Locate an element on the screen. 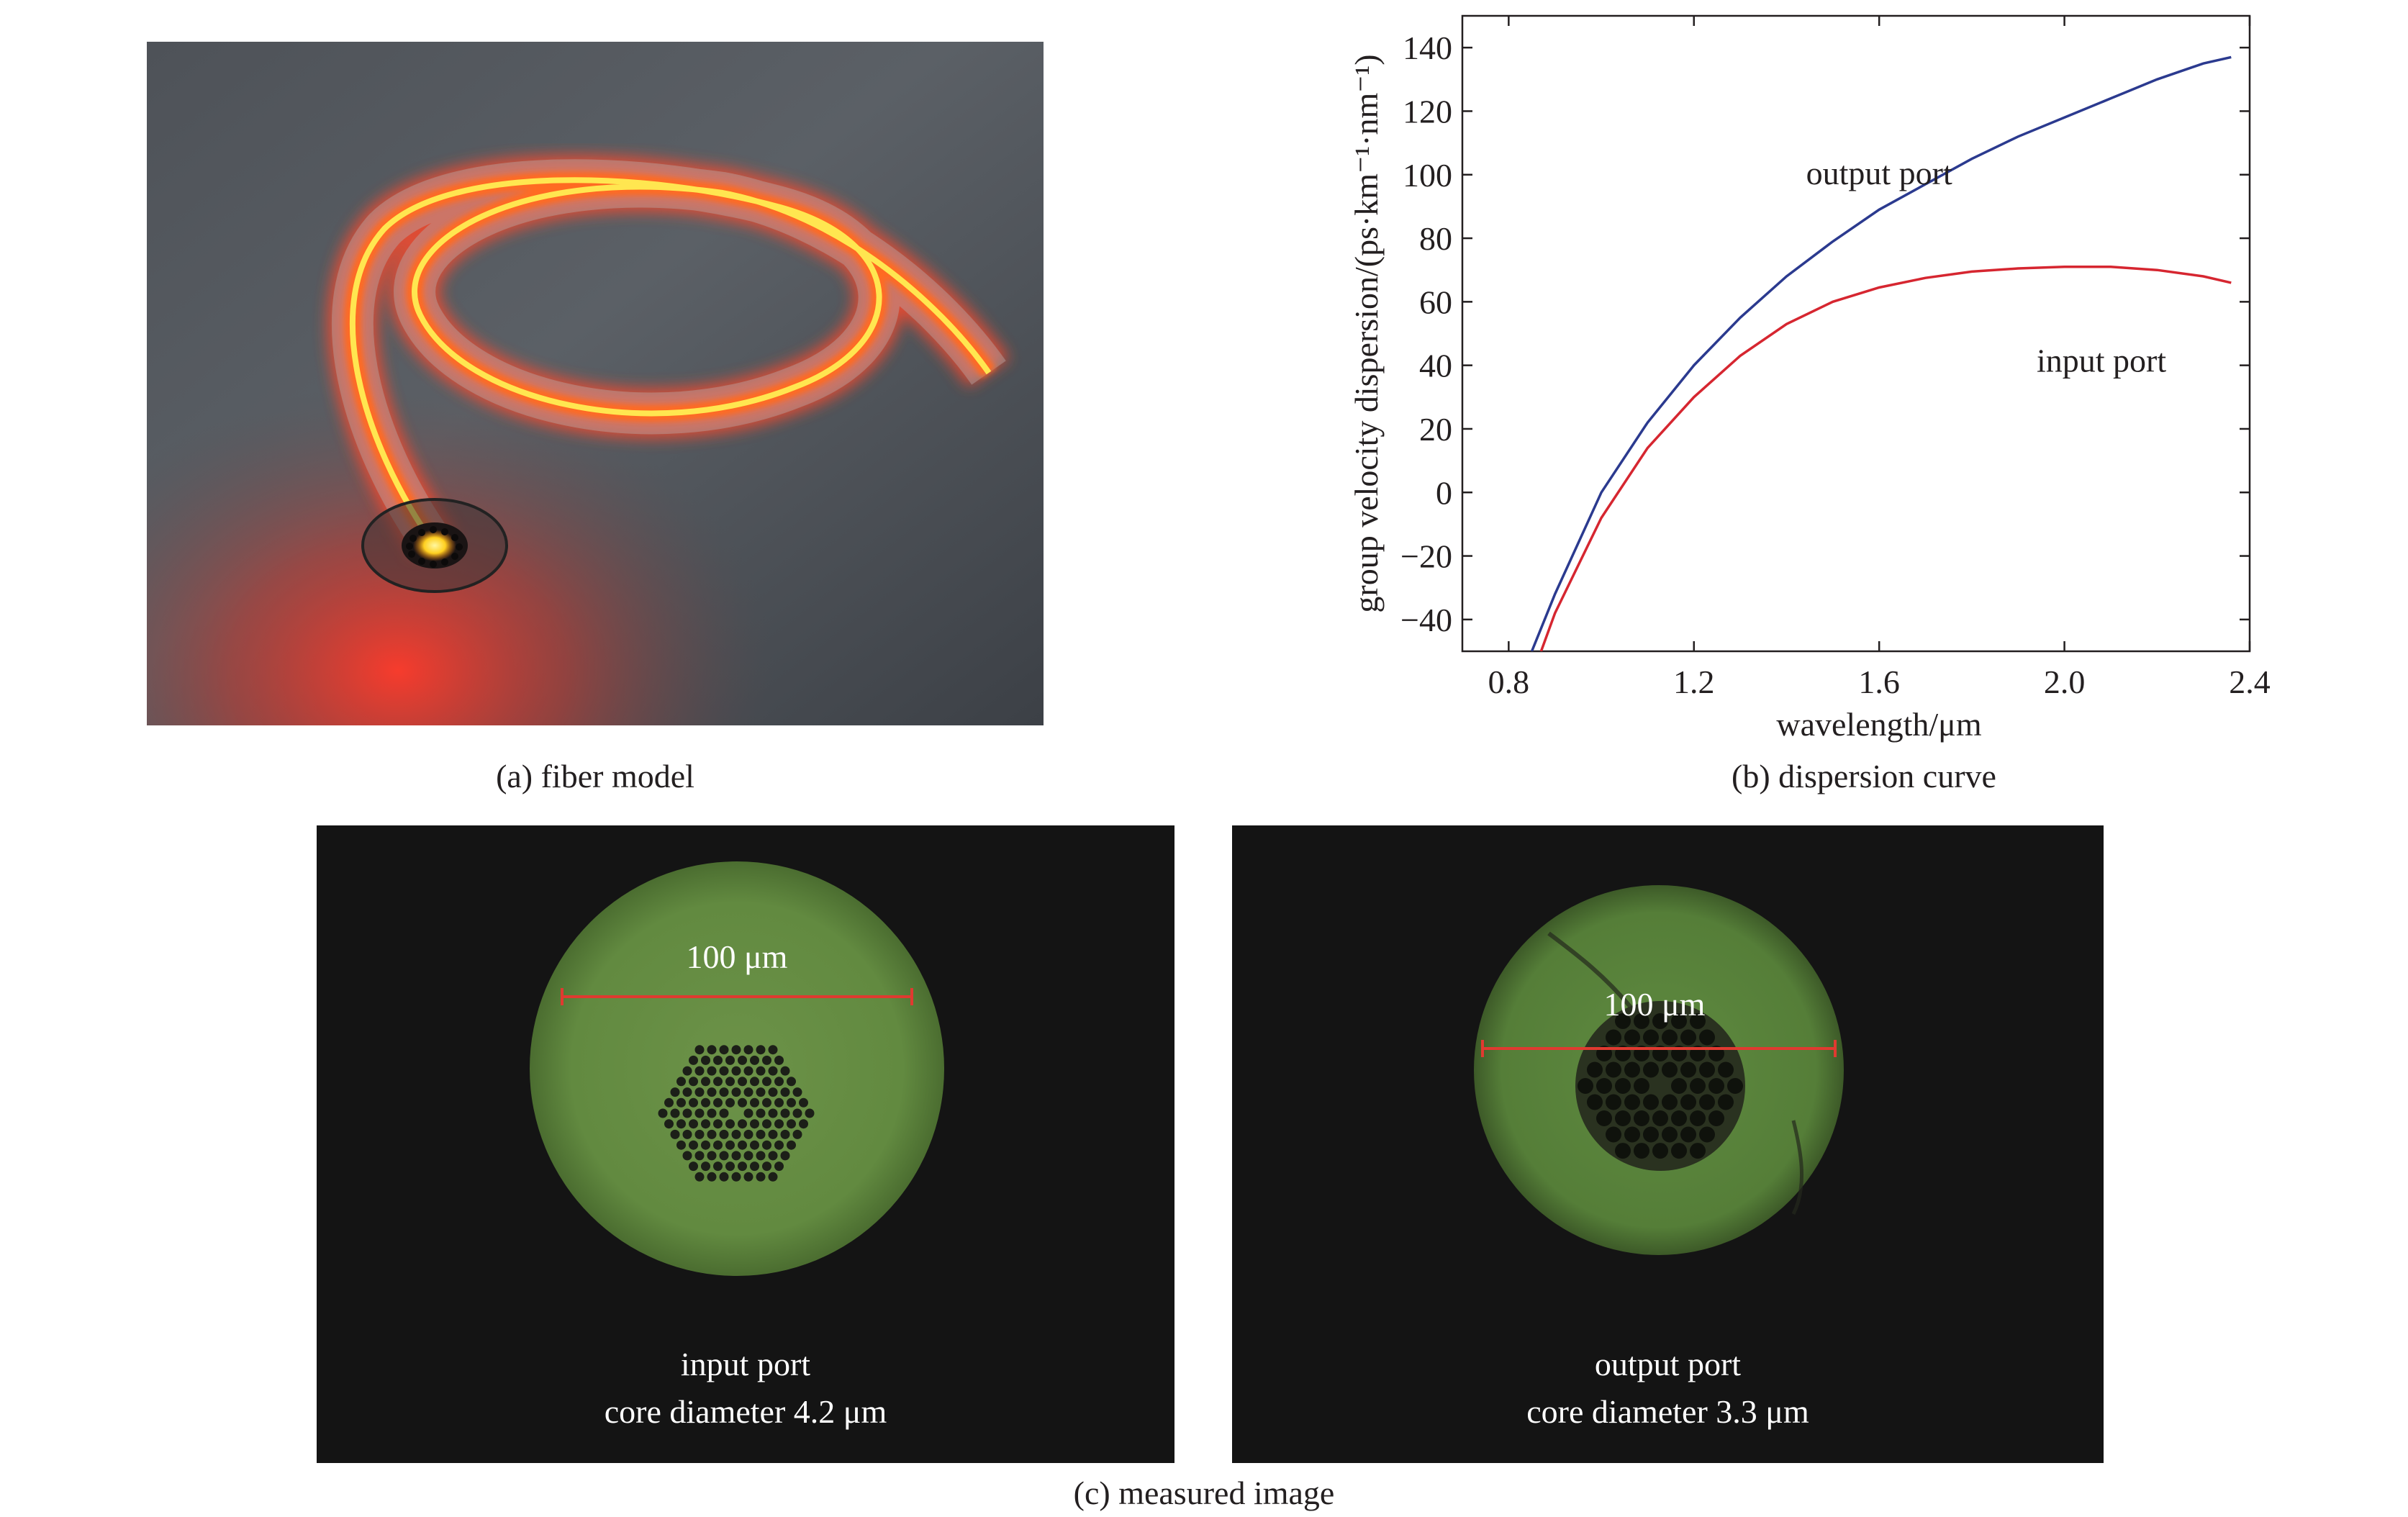 Image resolution: width=2408 pixels, height=1517 pixels. output-core-diameter: core diameter 3.3 μm is located at coordinates (1667, 1411).